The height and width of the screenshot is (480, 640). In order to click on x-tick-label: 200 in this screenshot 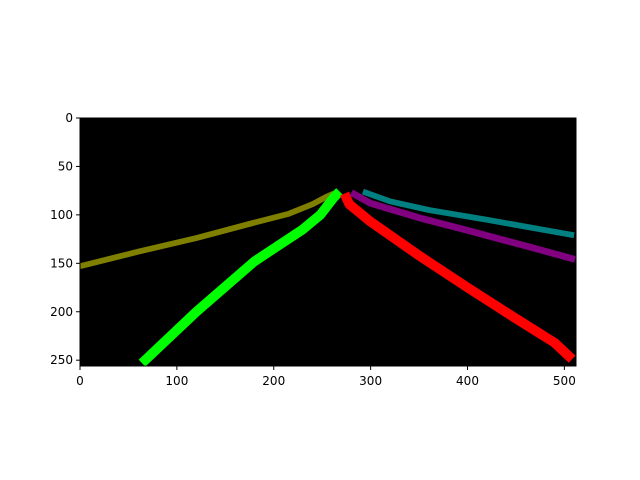, I will do `click(273, 381)`.